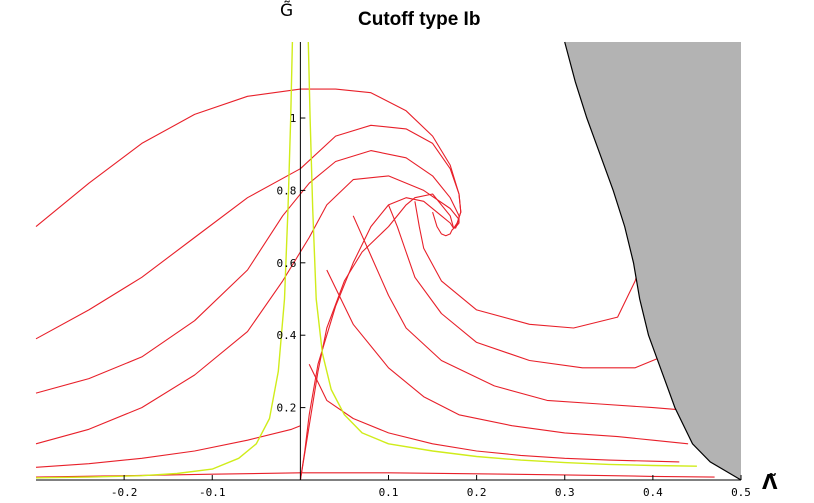 Image resolution: width=814 pixels, height=503 pixels. I want to click on x-tick-label: 0.4, so click(653, 492).